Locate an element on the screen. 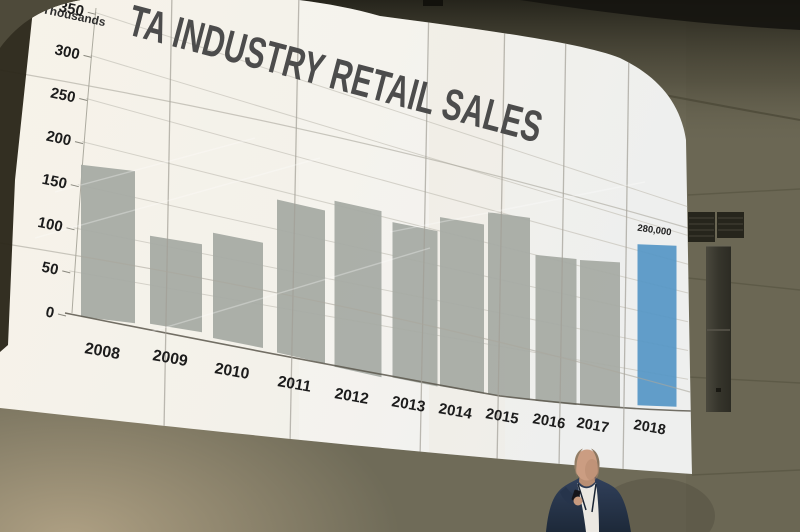  x-label-2014: 2014 is located at coordinates (455, 411).